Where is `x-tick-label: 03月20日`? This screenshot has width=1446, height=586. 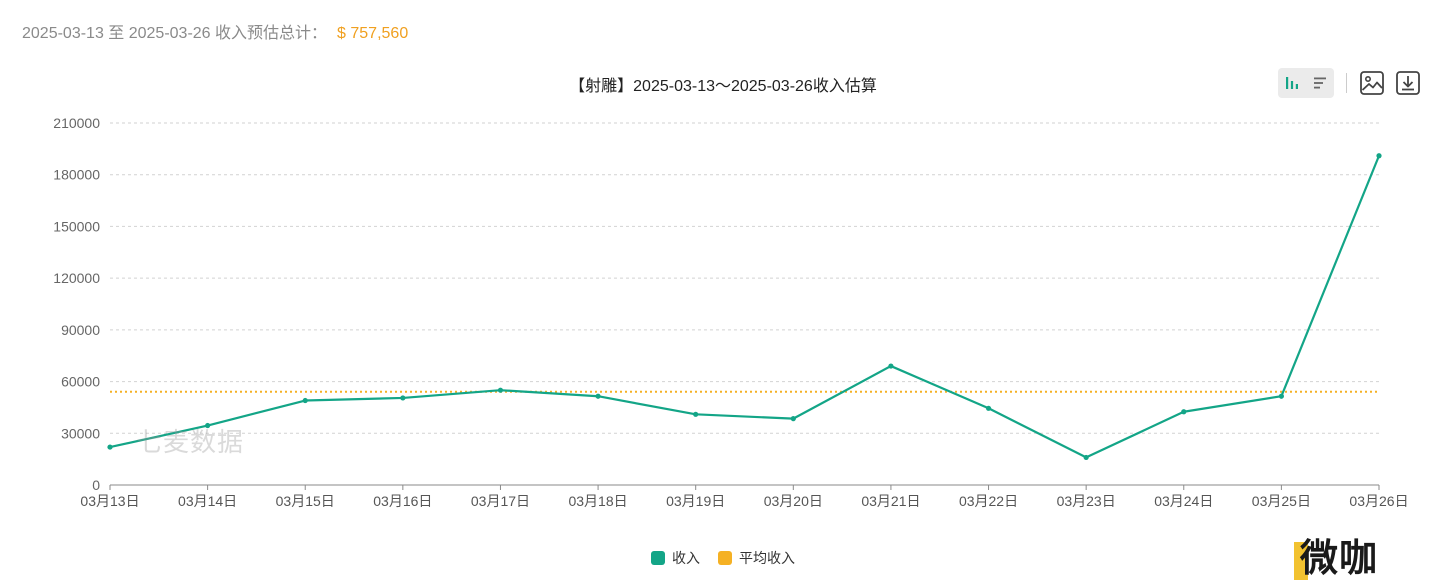 x-tick-label: 03月20日 is located at coordinates (793, 501).